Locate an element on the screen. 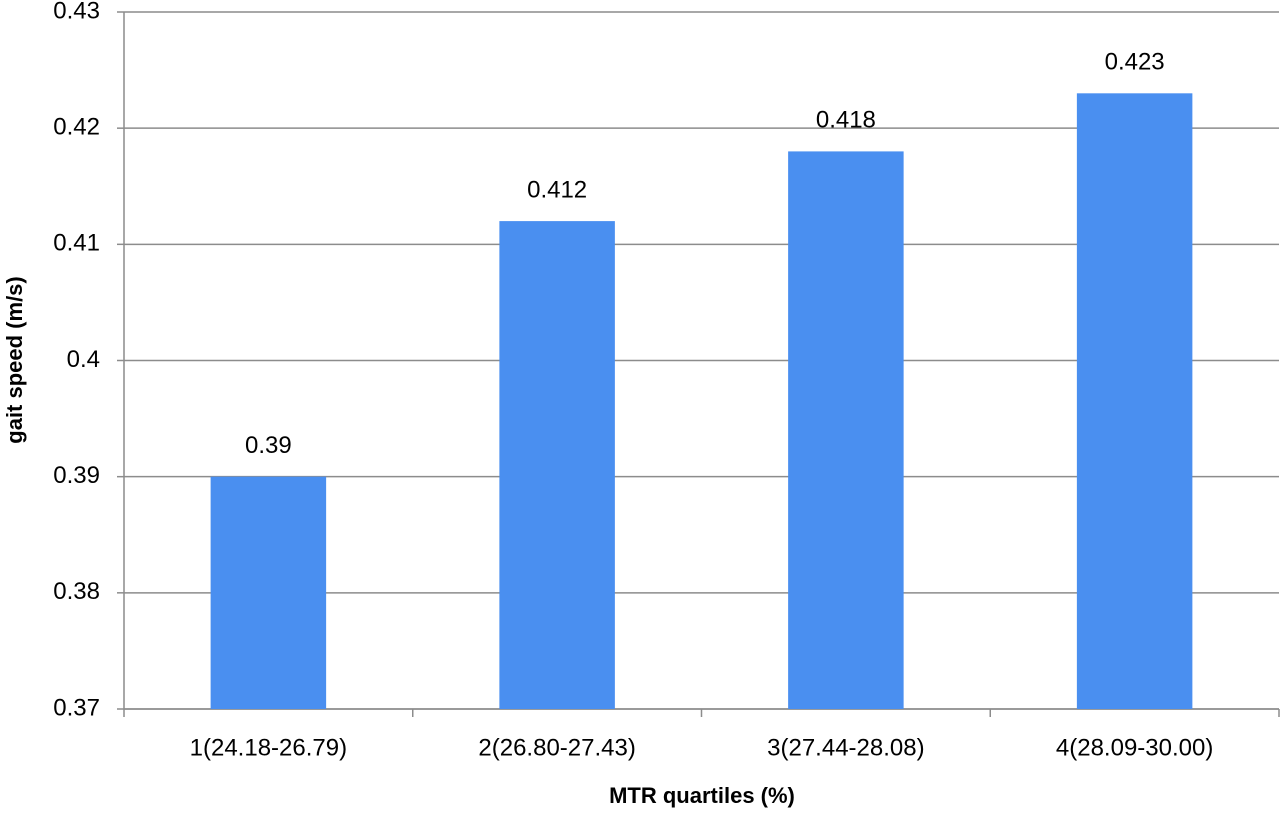 The image size is (1280, 813). y-tick-label: 0.39 is located at coordinates (76, 475).